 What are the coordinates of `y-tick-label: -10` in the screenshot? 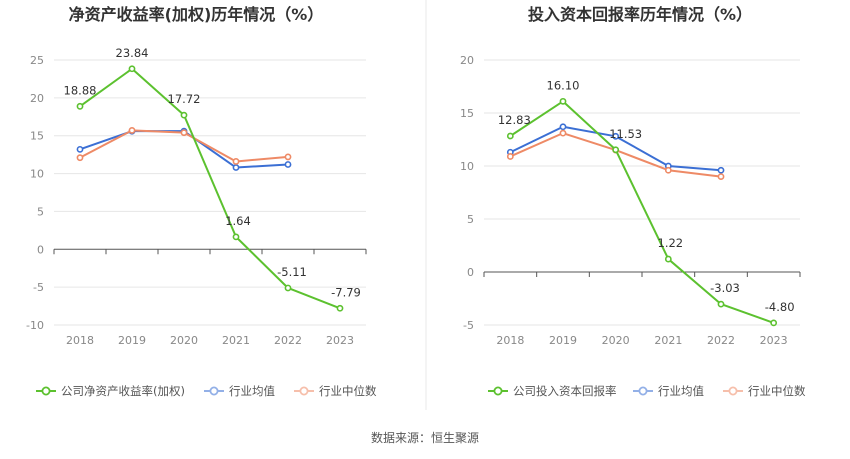 It's located at (35, 325).